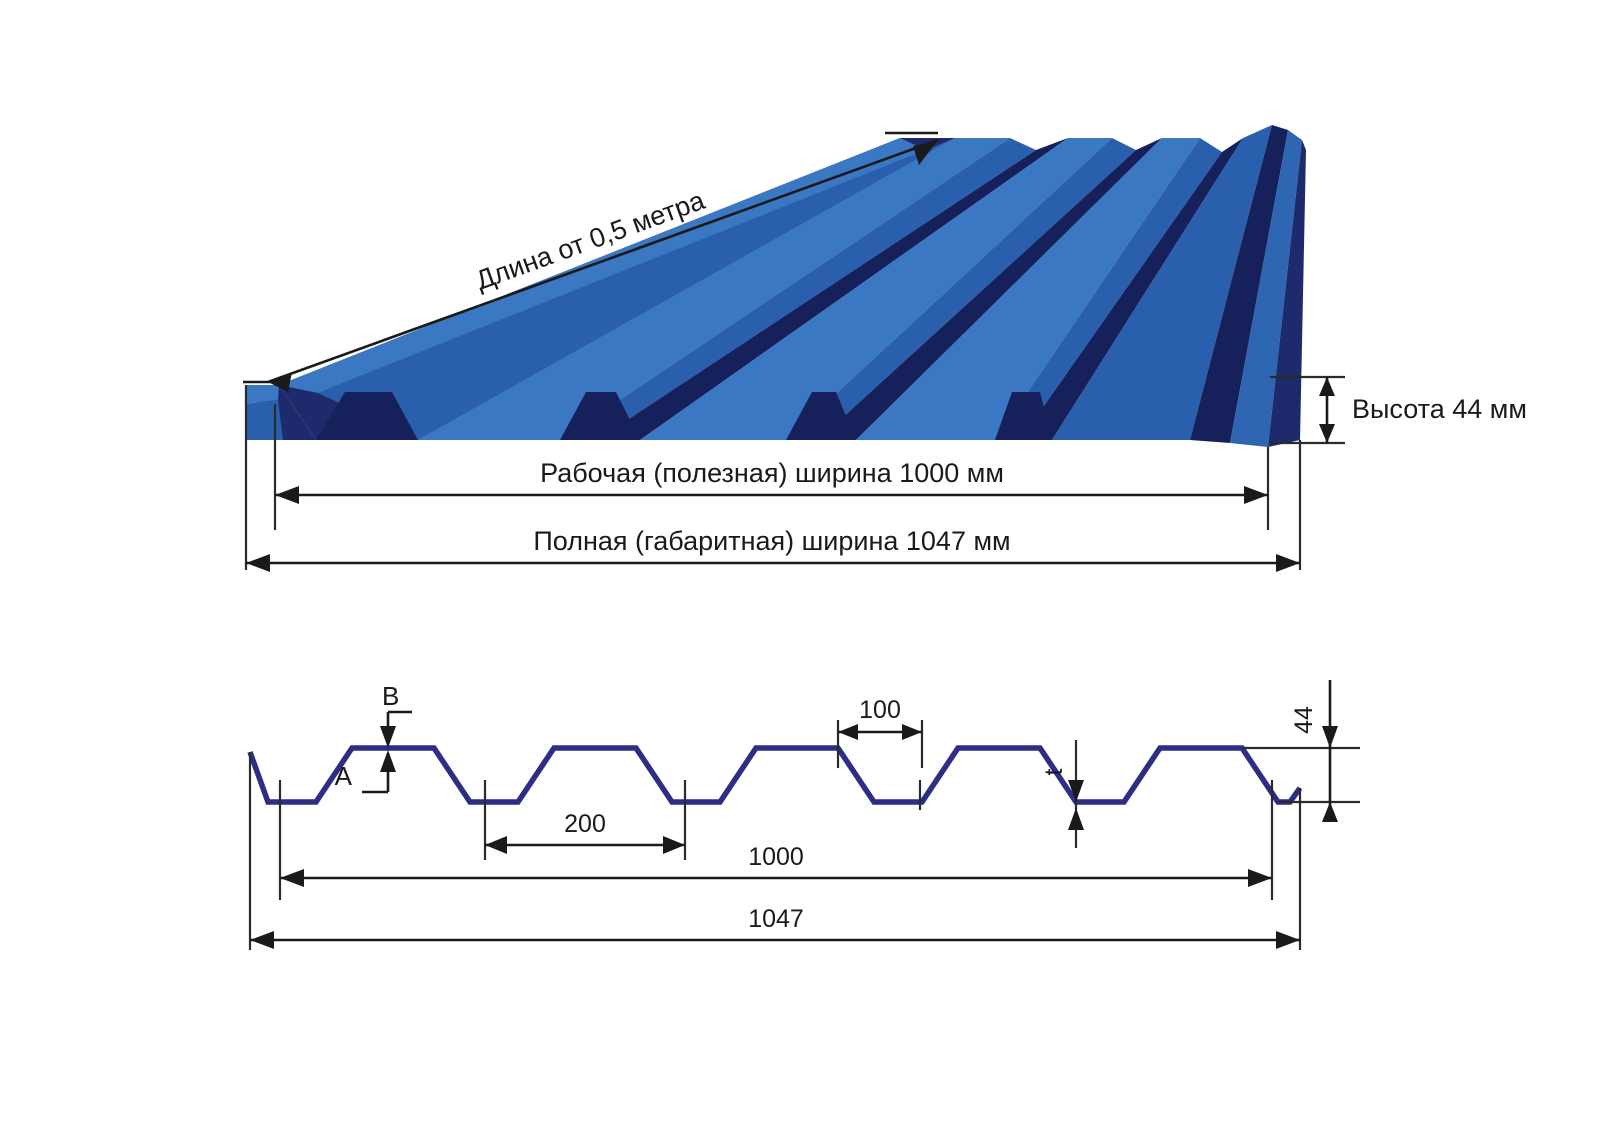 The height and width of the screenshot is (1131, 1600). Describe the element at coordinates (1304, 720) in the screenshot. I see `section-height-label: 44` at that location.